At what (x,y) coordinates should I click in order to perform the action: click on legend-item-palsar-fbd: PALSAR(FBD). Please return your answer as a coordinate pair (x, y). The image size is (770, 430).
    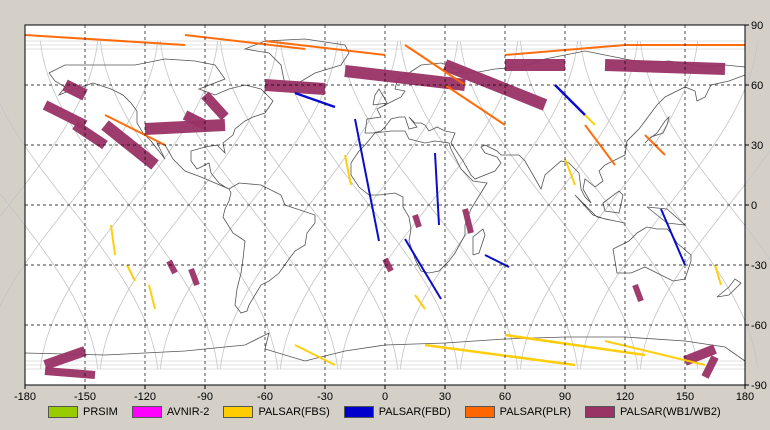
    Looking at the image, I should click on (397, 412).